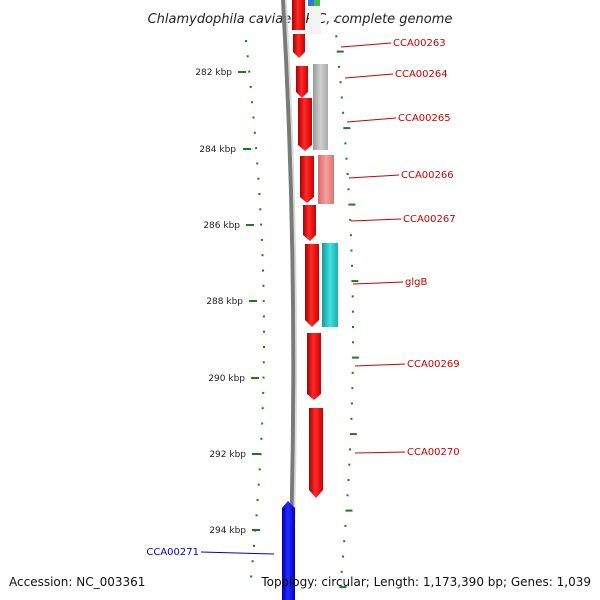 Image resolution: width=600 pixels, height=600 pixels. Describe the element at coordinates (227, 455) in the screenshot. I see `scale-label: 292 kbp` at that location.